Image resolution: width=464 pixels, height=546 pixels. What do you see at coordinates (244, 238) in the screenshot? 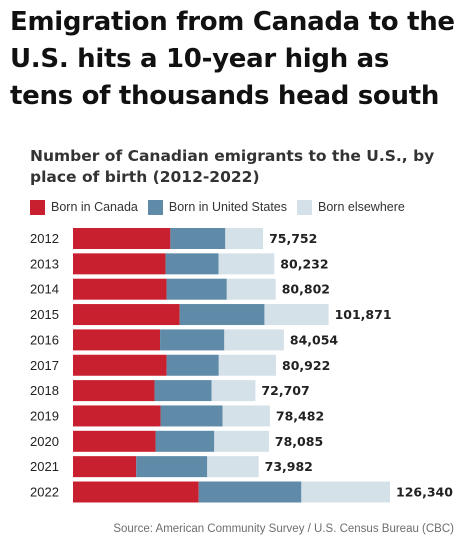
I see `bar-born-elsewhere-2012` at bounding box center [244, 238].